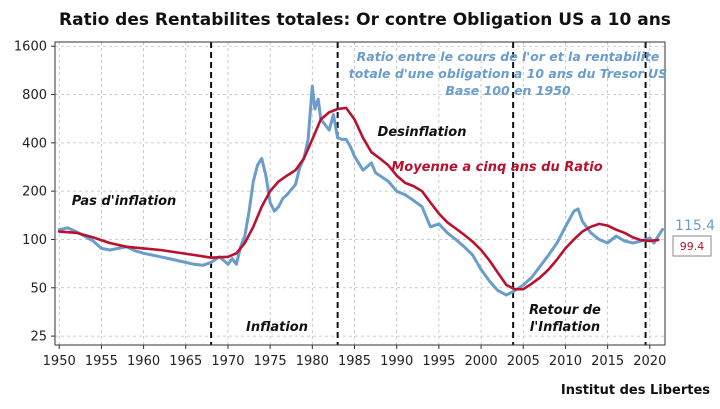  What do you see at coordinates (695, 226) in the screenshot?
I see `end-value-ratio: 115.4` at bounding box center [695, 226].